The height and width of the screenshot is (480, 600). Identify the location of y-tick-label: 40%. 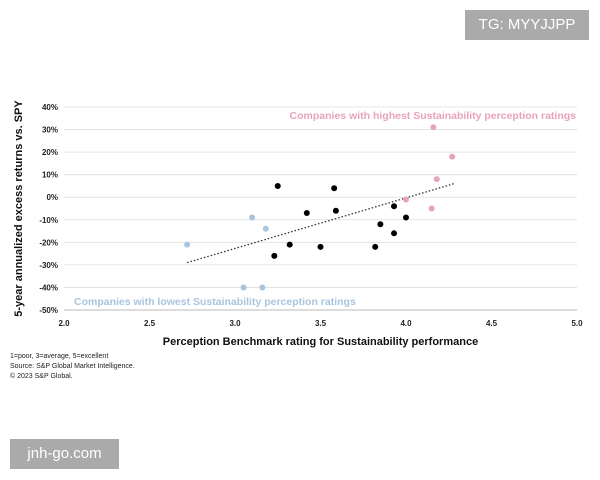
(50, 107).